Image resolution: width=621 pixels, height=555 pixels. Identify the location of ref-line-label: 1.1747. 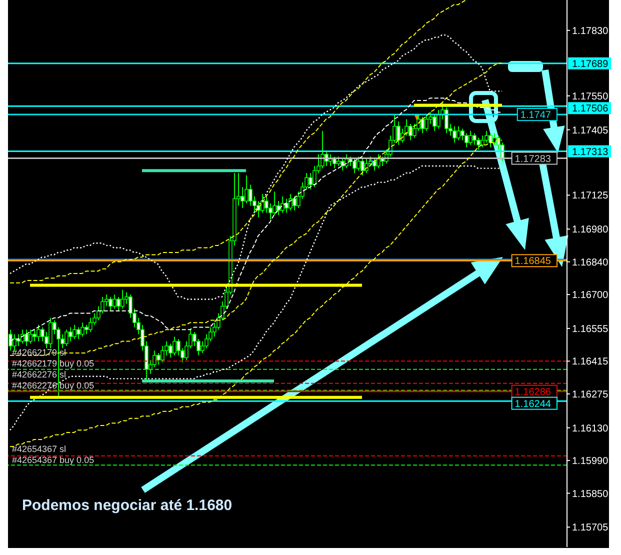
(536, 116).